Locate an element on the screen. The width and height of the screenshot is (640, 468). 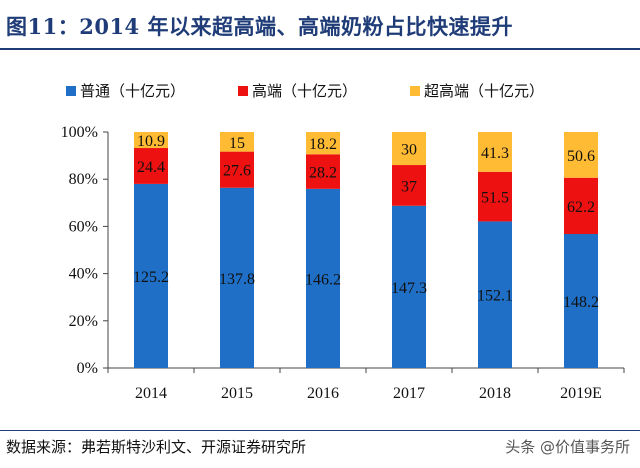
bar-segment-高端十亿元-2014 is located at coordinates (151, 166).